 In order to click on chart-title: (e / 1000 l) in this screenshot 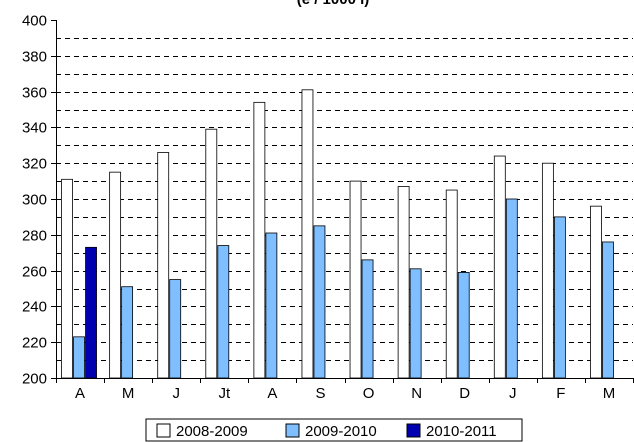, I will do `click(333, 4)`.